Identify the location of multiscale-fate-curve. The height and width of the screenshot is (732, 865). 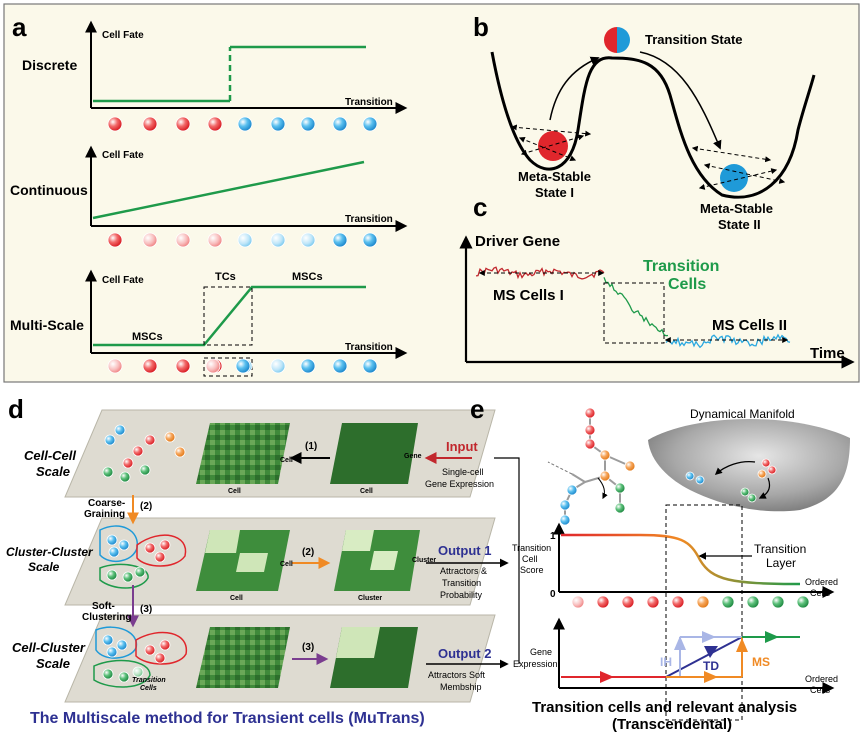
(229, 316).